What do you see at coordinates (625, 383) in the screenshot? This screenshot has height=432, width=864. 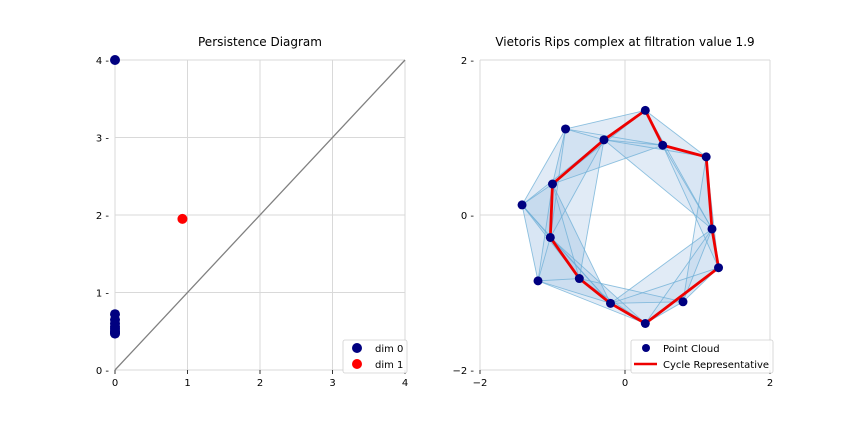 I see `chart2-xtick-label-1: 0` at bounding box center [625, 383].